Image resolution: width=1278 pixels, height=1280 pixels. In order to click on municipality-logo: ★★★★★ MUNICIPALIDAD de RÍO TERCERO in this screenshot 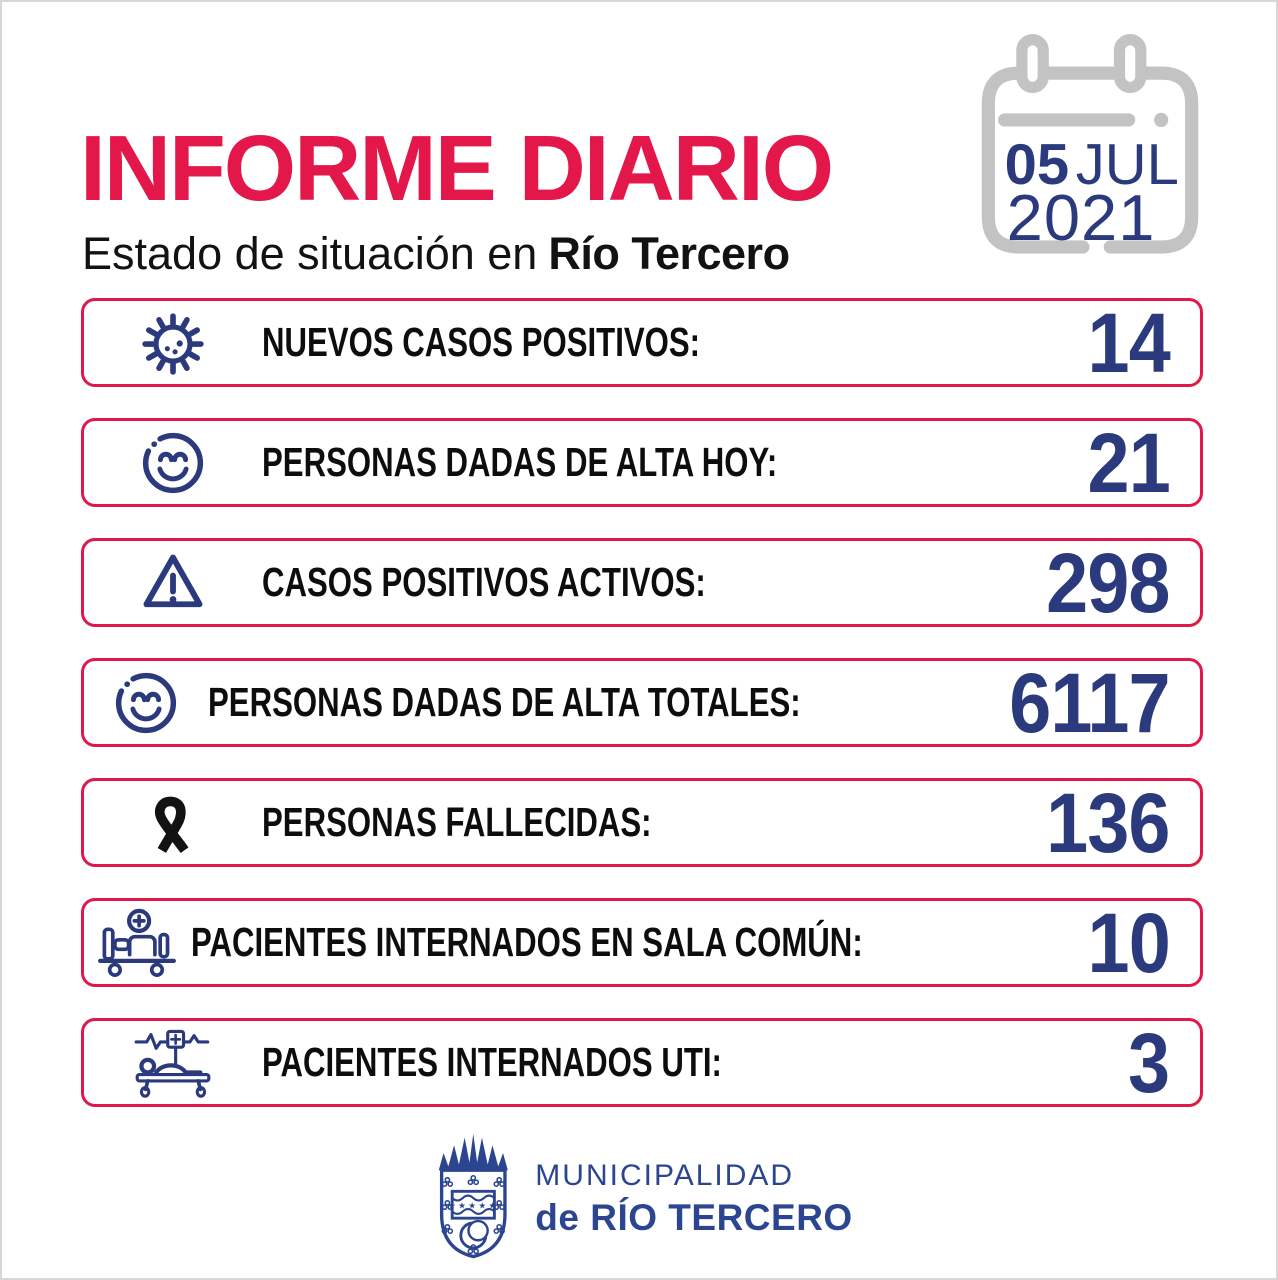, I will do `click(638, 1199)`.